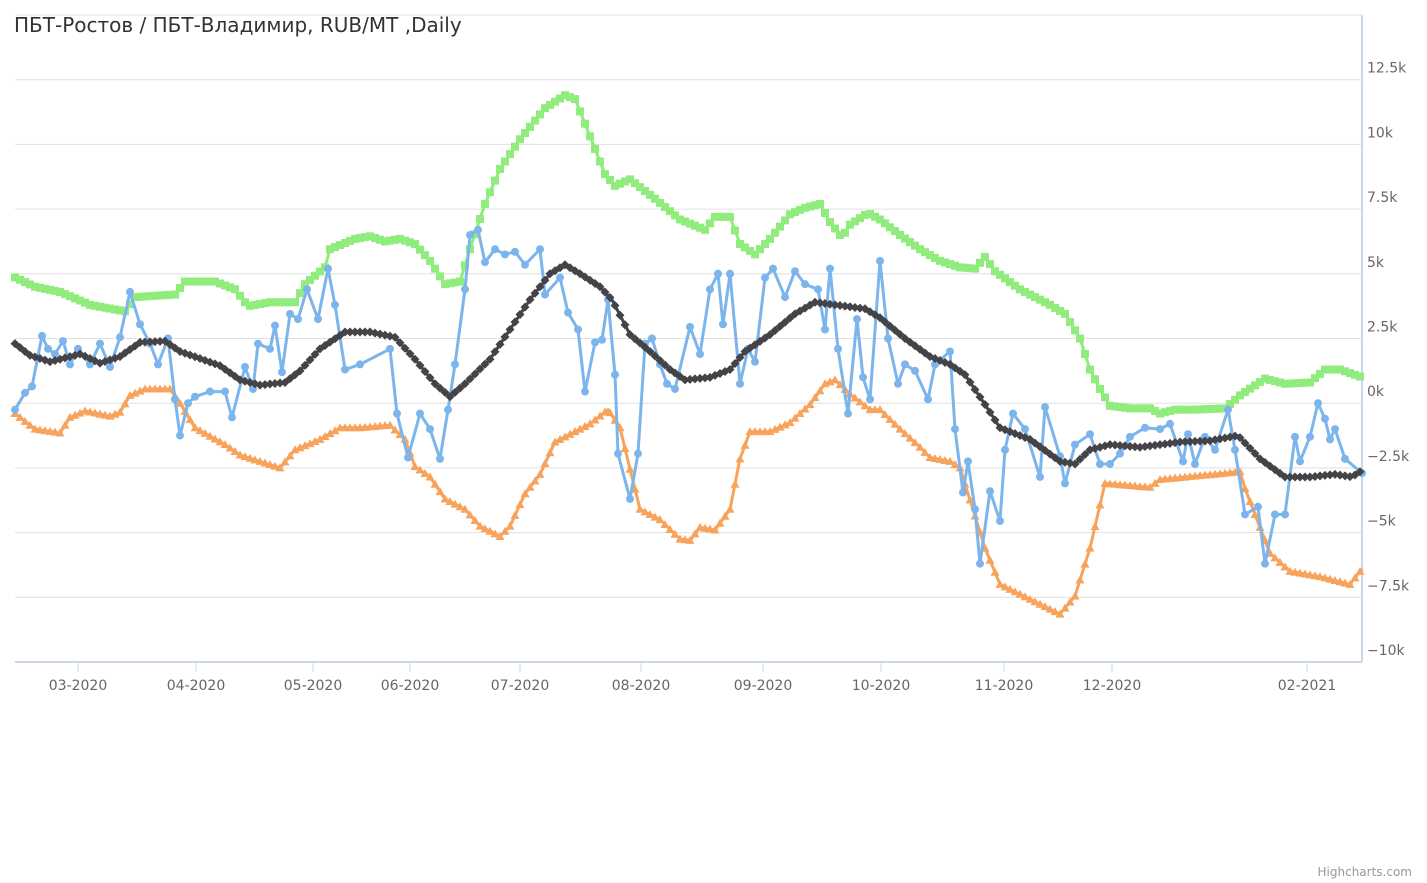  I want to click on x-tick-label: 12-2020, so click(1112, 686).